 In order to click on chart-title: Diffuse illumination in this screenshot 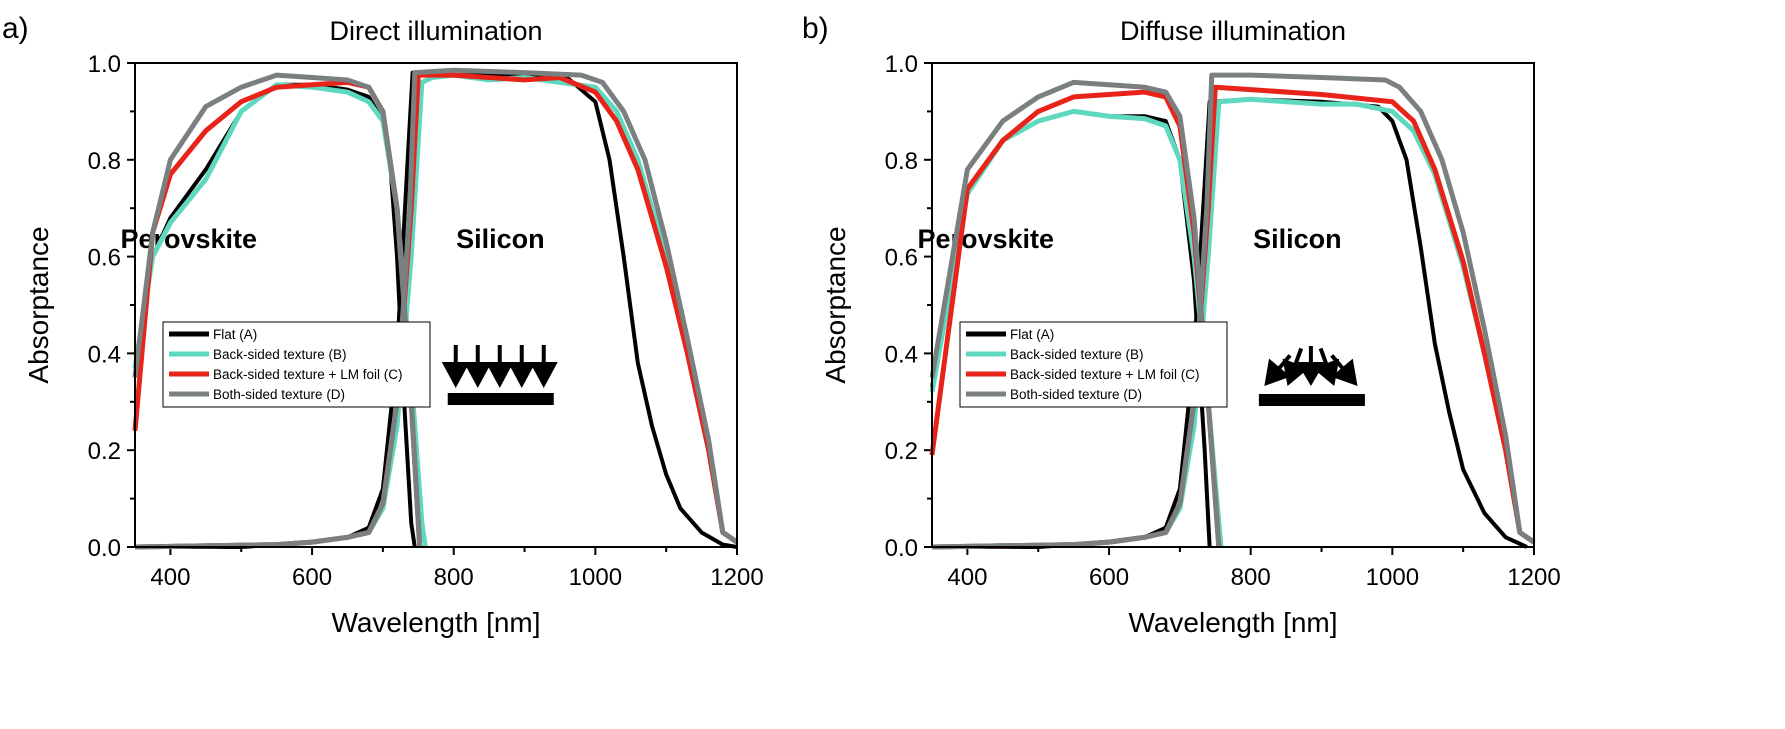, I will do `click(1233, 31)`.